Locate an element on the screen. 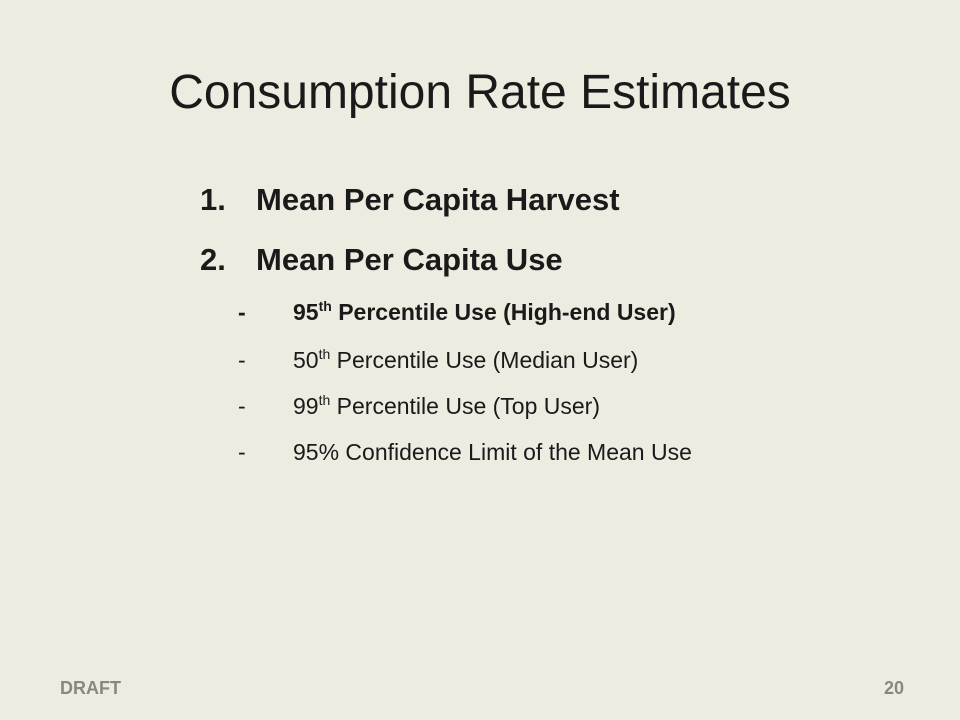 The height and width of the screenshot is (720, 960). sub-item-text: Percentile Use (Median User) is located at coordinates (484, 360).